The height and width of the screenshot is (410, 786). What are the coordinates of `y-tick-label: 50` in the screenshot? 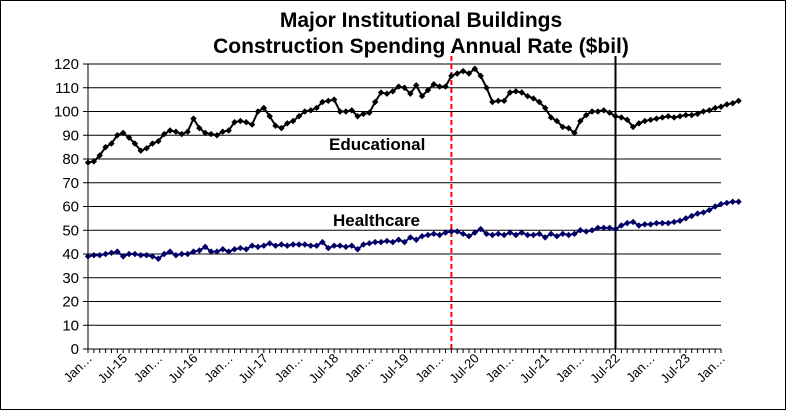 It's located at (70, 230).